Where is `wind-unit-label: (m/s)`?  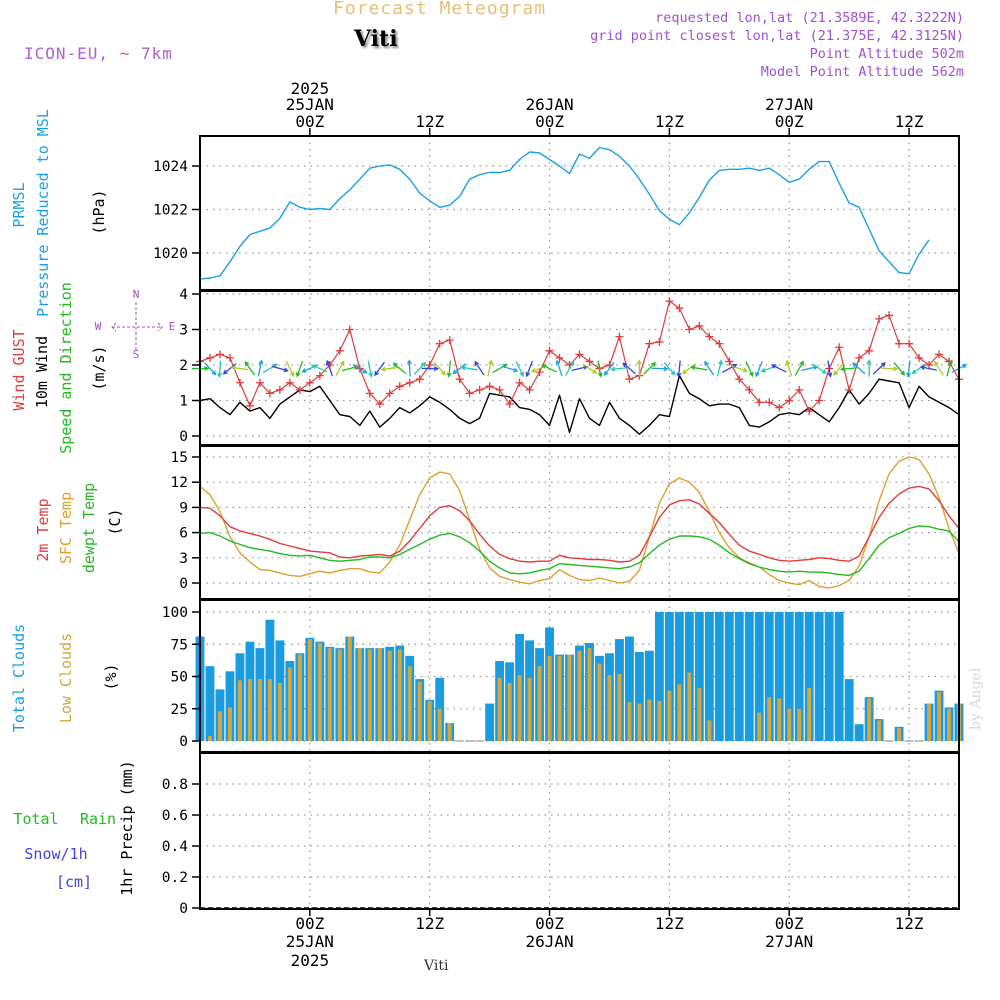 wind-unit-label: (m/s) is located at coordinates (99, 367).